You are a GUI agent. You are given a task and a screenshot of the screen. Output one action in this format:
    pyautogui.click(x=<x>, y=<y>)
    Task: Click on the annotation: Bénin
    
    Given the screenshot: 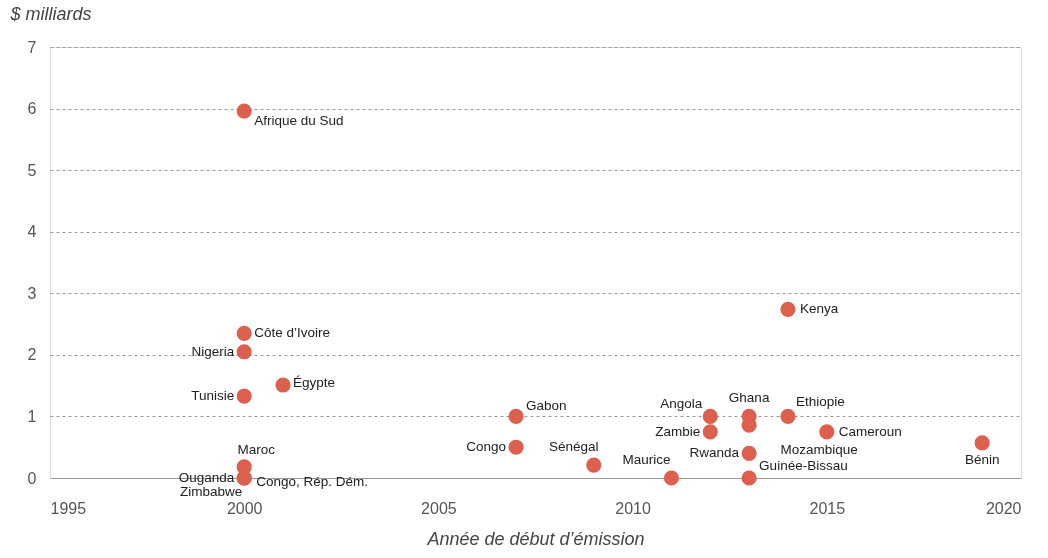 What is the action you would take?
    pyautogui.click(x=982, y=459)
    